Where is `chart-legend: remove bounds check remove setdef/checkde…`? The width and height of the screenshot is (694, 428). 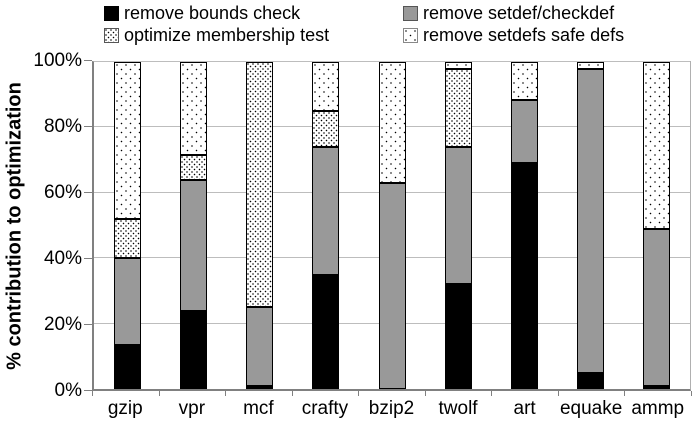
chart-legend: remove bounds check remove setdef/checkde… is located at coordinates (364, 24).